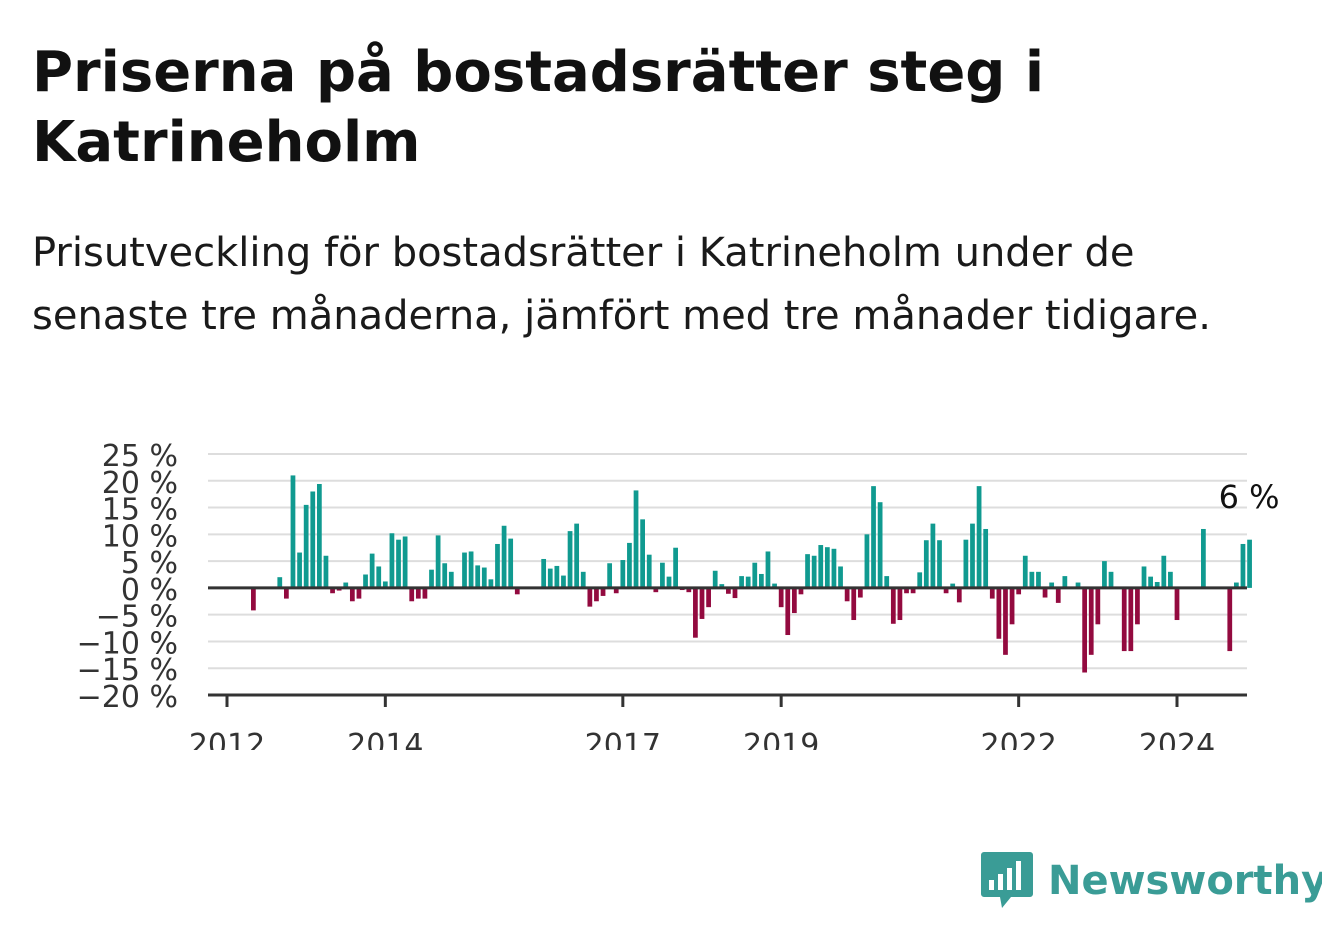  I want to click on x-tick-label: 2024, so click(1177, 739).